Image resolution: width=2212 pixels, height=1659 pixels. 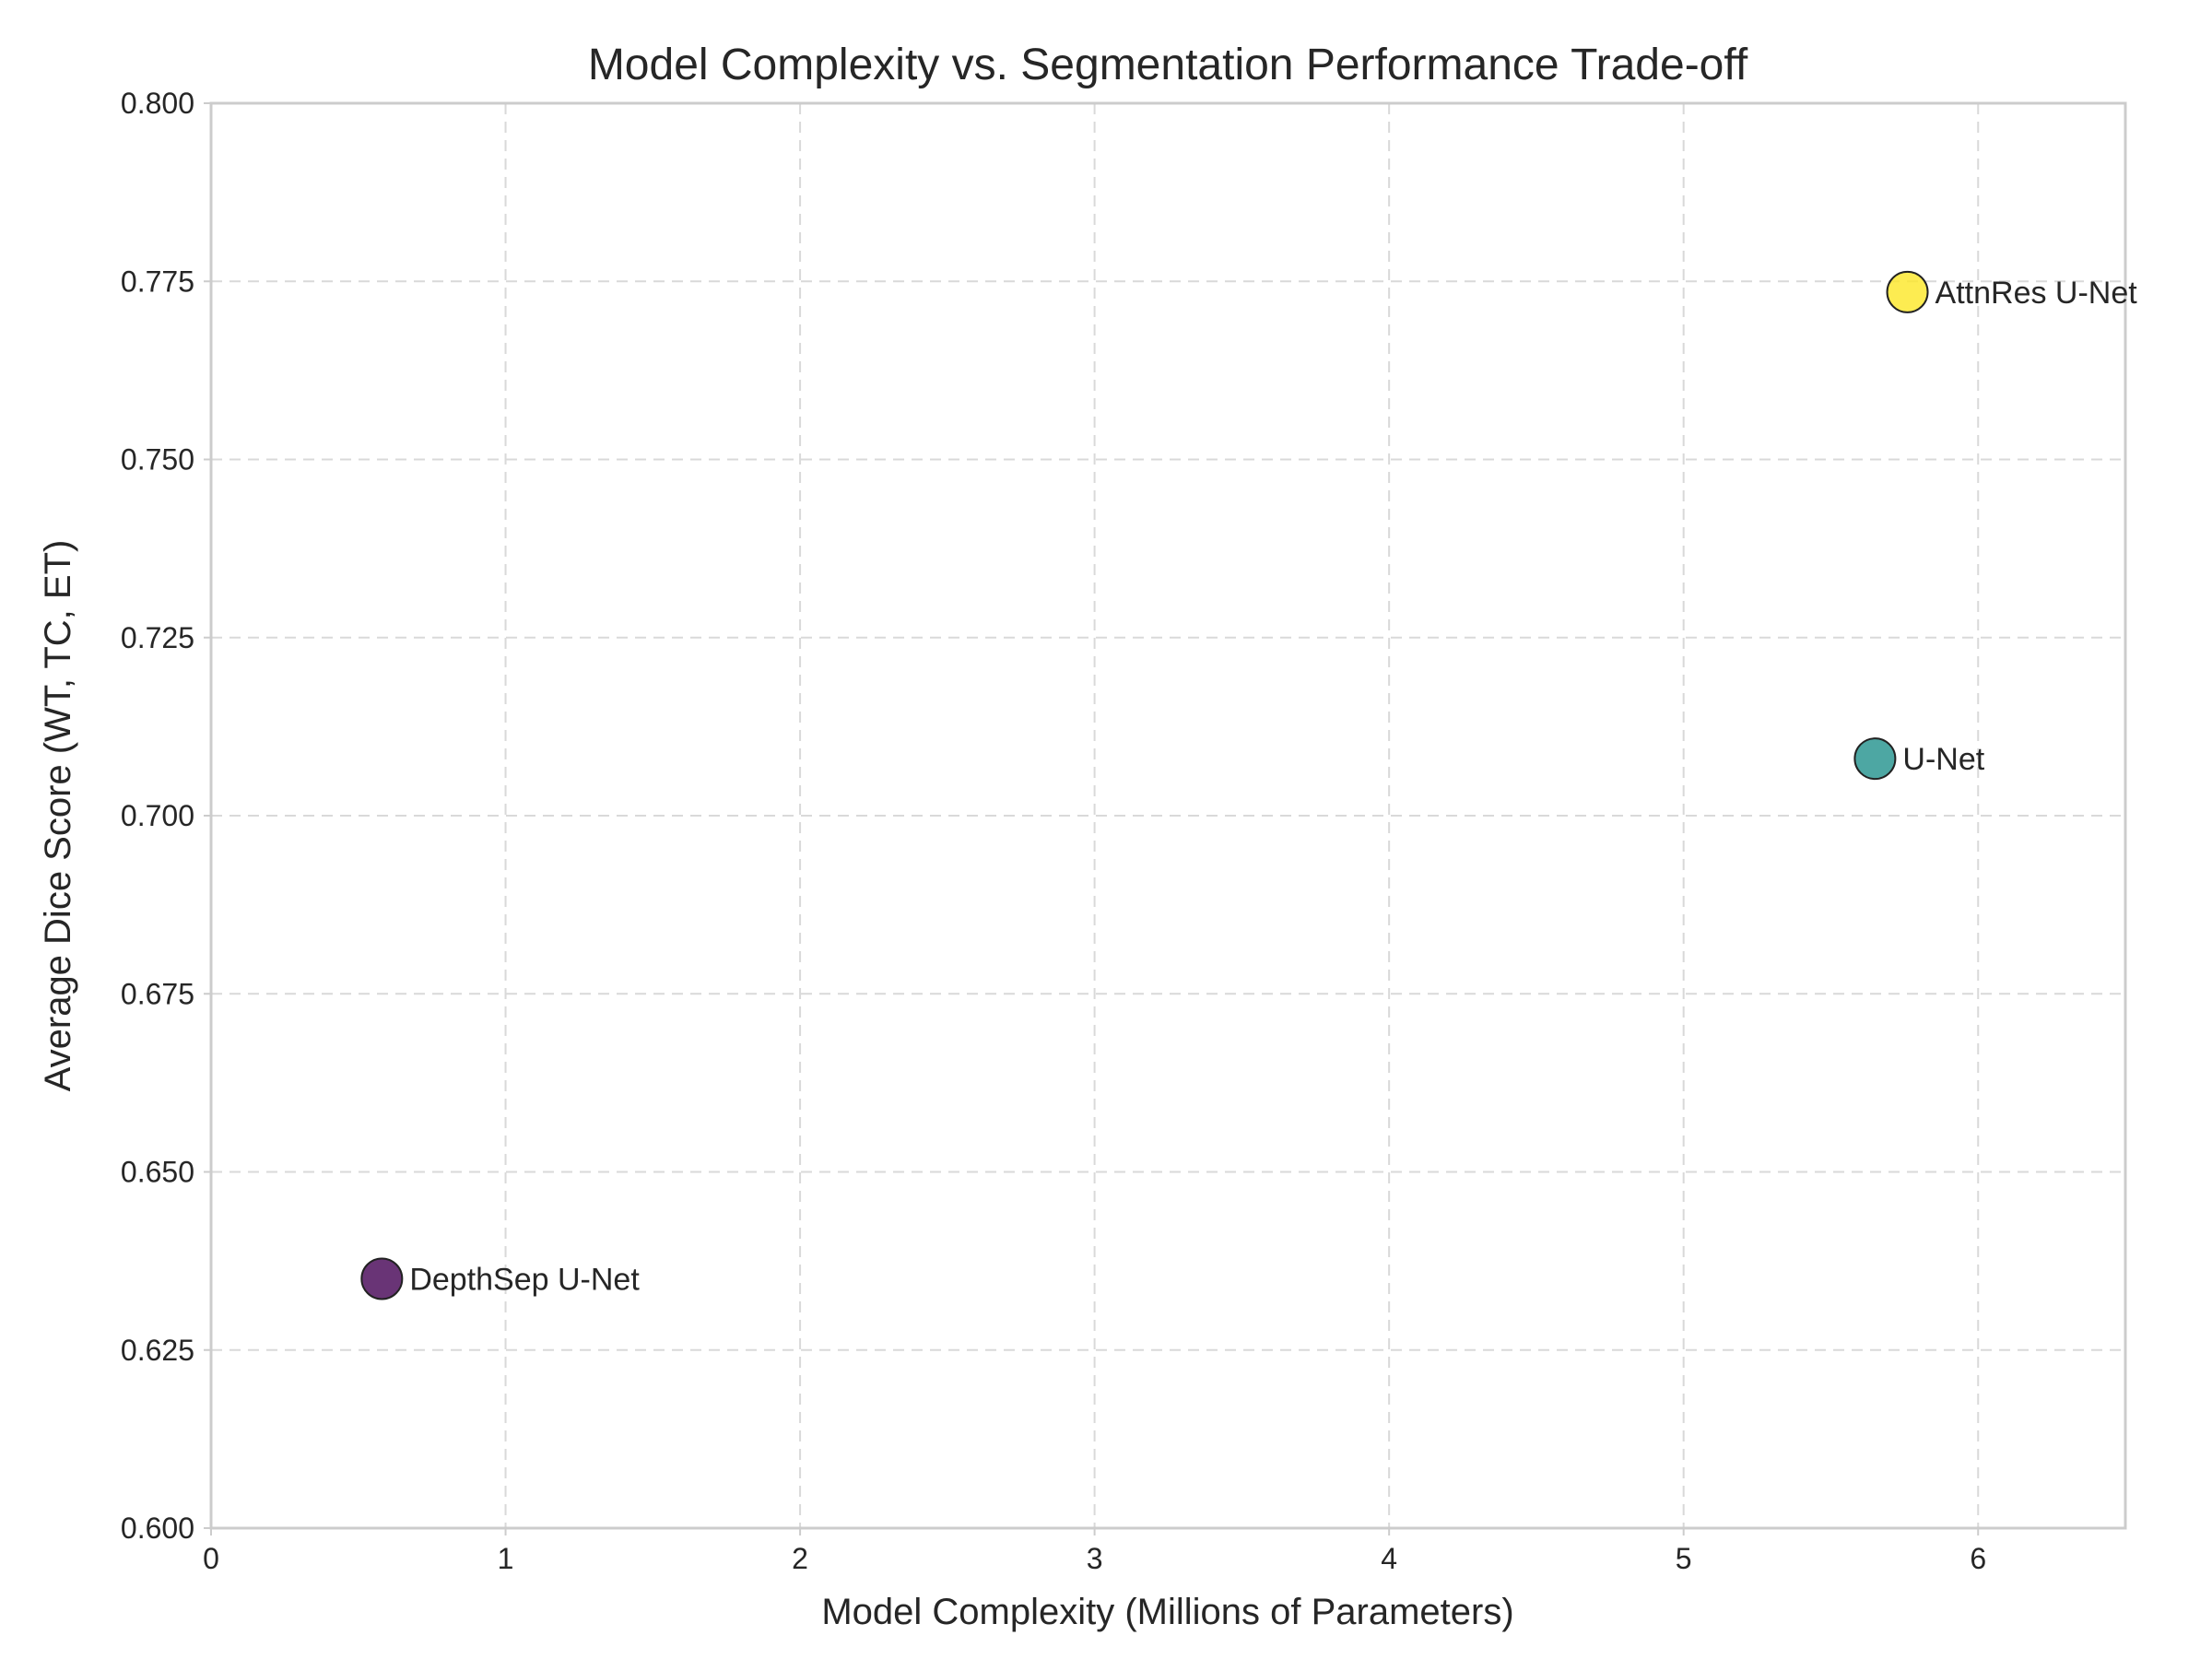 I want to click on x-tick-label: 6, so click(x=1978, y=1558).